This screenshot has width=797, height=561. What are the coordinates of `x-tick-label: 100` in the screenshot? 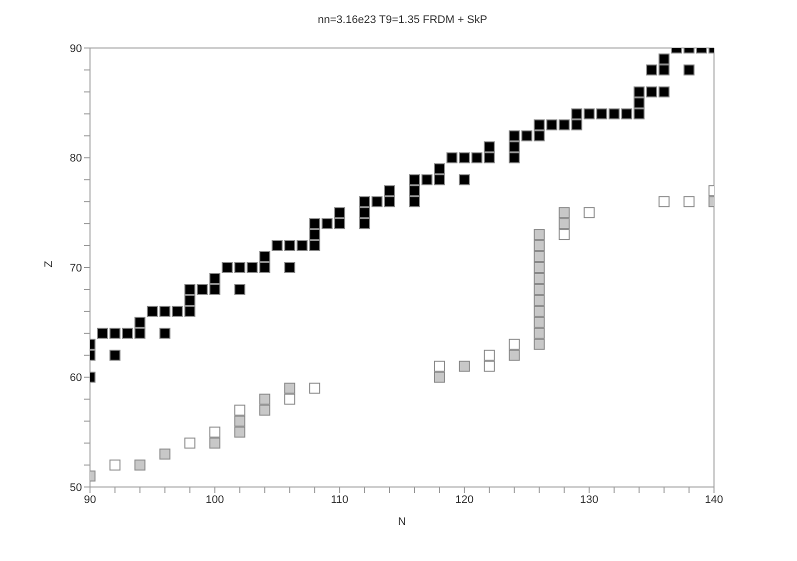 It's located at (215, 500).